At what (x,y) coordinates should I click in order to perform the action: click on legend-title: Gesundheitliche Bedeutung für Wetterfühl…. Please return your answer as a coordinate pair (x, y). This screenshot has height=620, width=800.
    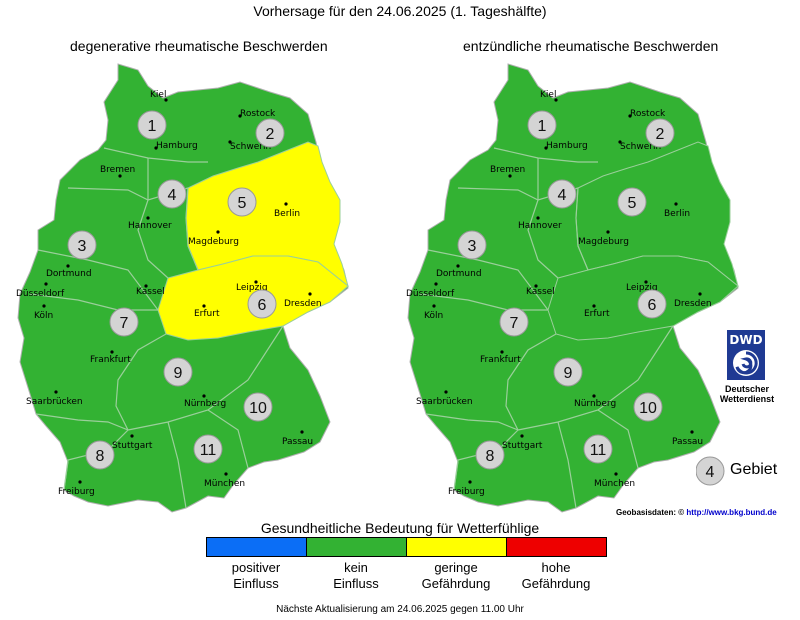
    Looking at the image, I should click on (400, 528).